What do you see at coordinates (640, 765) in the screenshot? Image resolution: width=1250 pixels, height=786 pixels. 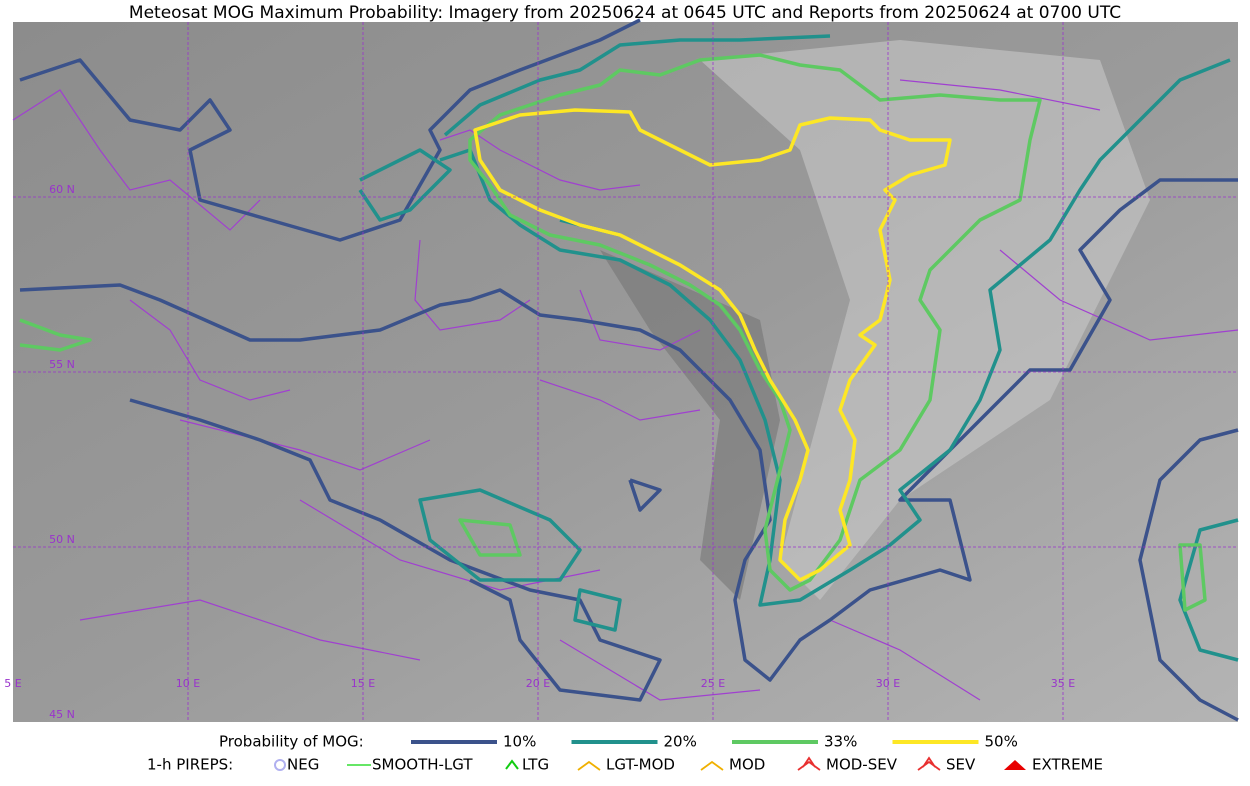 I see `legend-label: LGT-MOD` at bounding box center [640, 765].